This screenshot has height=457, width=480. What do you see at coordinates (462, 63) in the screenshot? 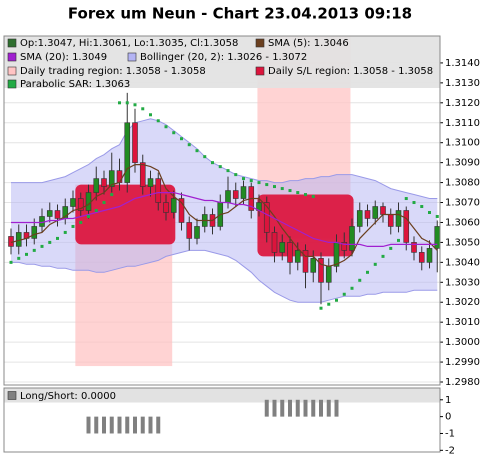
I see `y-tick-label: 1.3140` at bounding box center [462, 63].